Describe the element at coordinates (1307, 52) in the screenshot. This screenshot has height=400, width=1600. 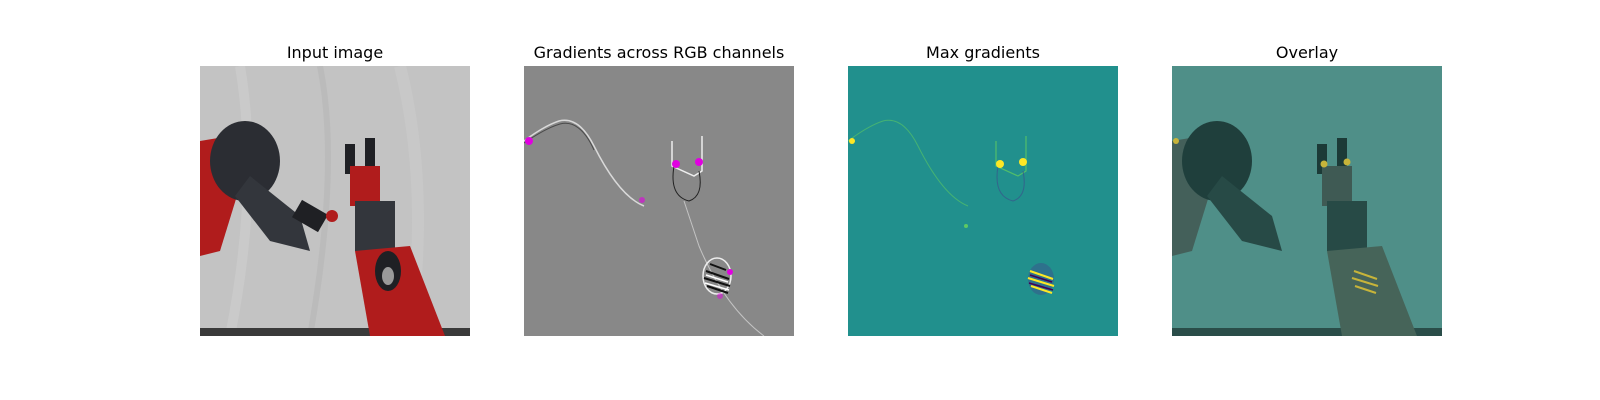
I see `panel-title: Overlay` at that location.